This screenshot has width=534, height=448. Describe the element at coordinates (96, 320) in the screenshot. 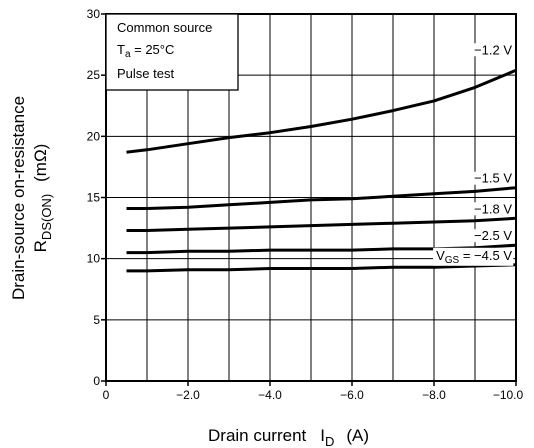

I see `y-tick-label: 5` at that location.